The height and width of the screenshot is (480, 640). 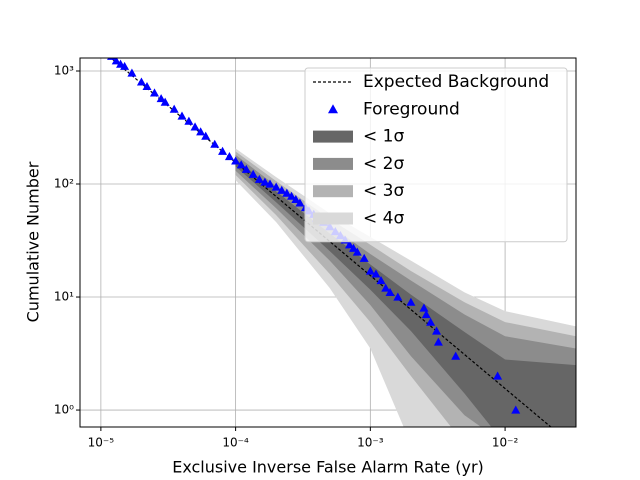 What do you see at coordinates (383, 219) in the screenshot?
I see `legend-label: < 4σ` at bounding box center [383, 219].